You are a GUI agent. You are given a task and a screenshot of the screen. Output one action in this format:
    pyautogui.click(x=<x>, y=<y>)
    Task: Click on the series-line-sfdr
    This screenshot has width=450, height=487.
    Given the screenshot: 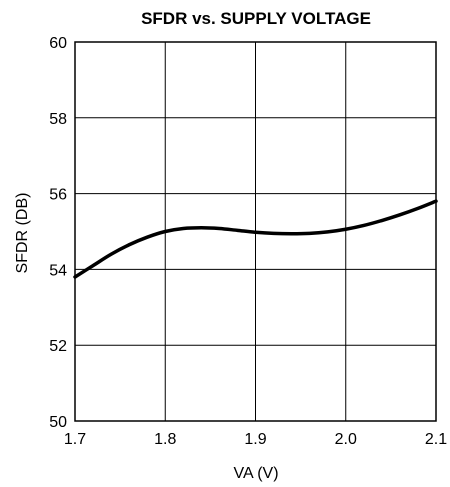 What is the action you would take?
    pyautogui.click(x=255, y=239)
    